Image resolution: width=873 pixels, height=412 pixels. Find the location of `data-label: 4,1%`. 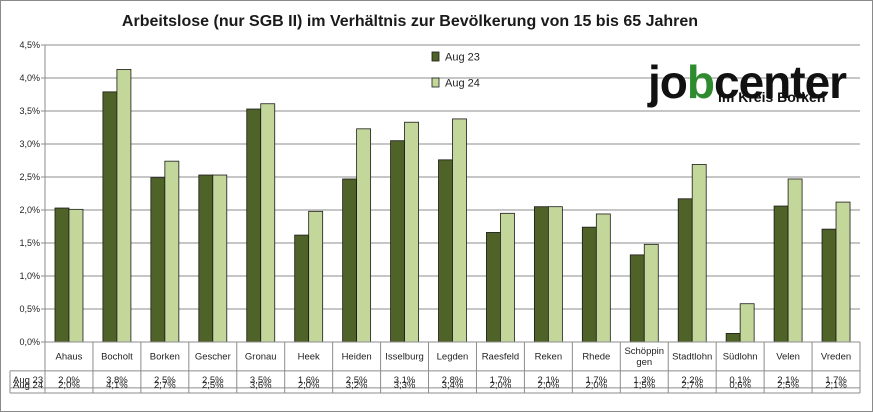

data-label: 4,1% is located at coordinates (117, 385).